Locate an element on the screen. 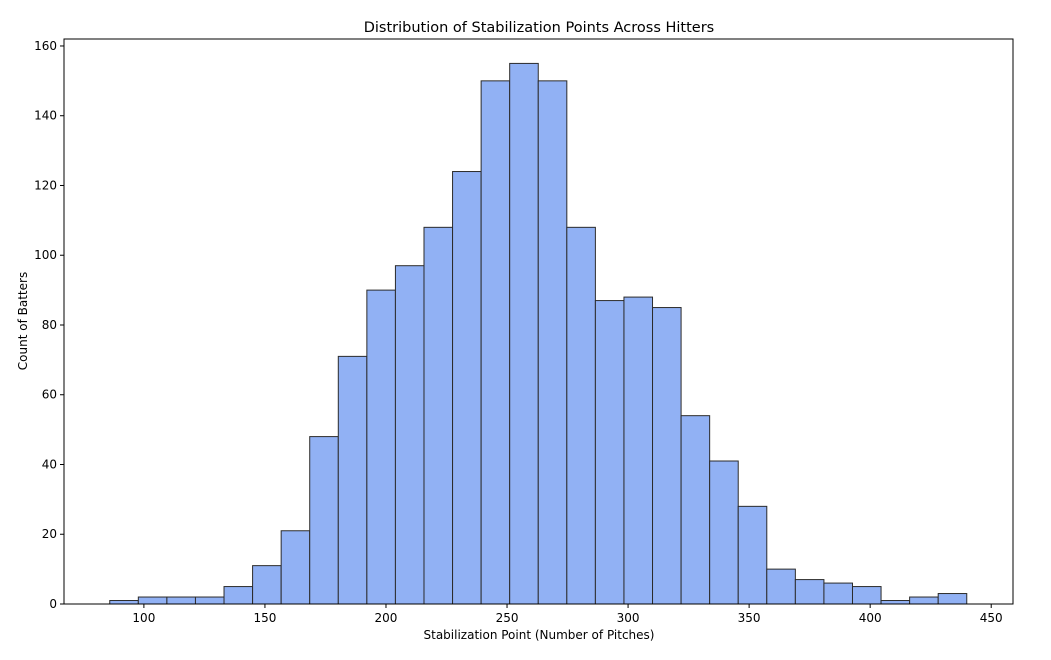 Image resolution: width=1051 pixels, height=660 pixels. y-tick-label: 140 is located at coordinates (45, 116).